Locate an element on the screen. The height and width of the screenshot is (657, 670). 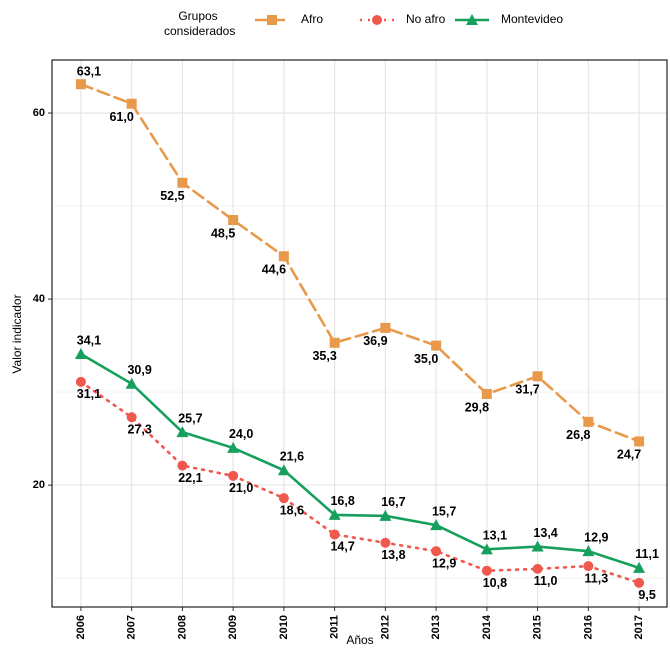
value-label: 10,8 is located at coordinates (495, 583).